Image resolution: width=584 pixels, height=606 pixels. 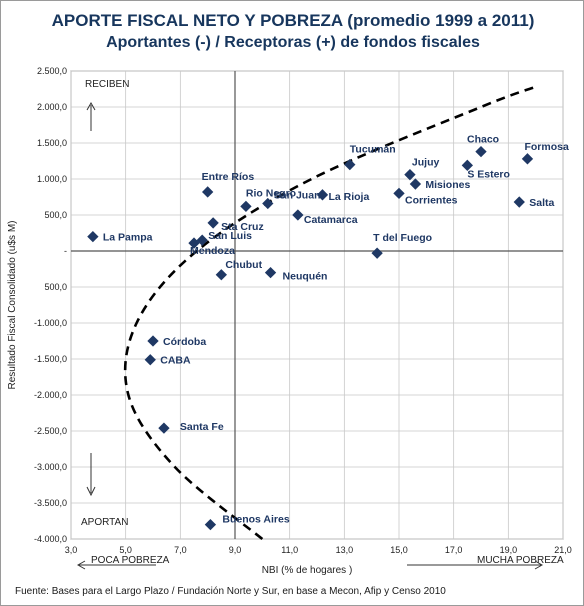 What do you see at coordinates (228, 177) in the screenshot?
I see `point-label: Entre Ríos` at bounding box center [228, 177].